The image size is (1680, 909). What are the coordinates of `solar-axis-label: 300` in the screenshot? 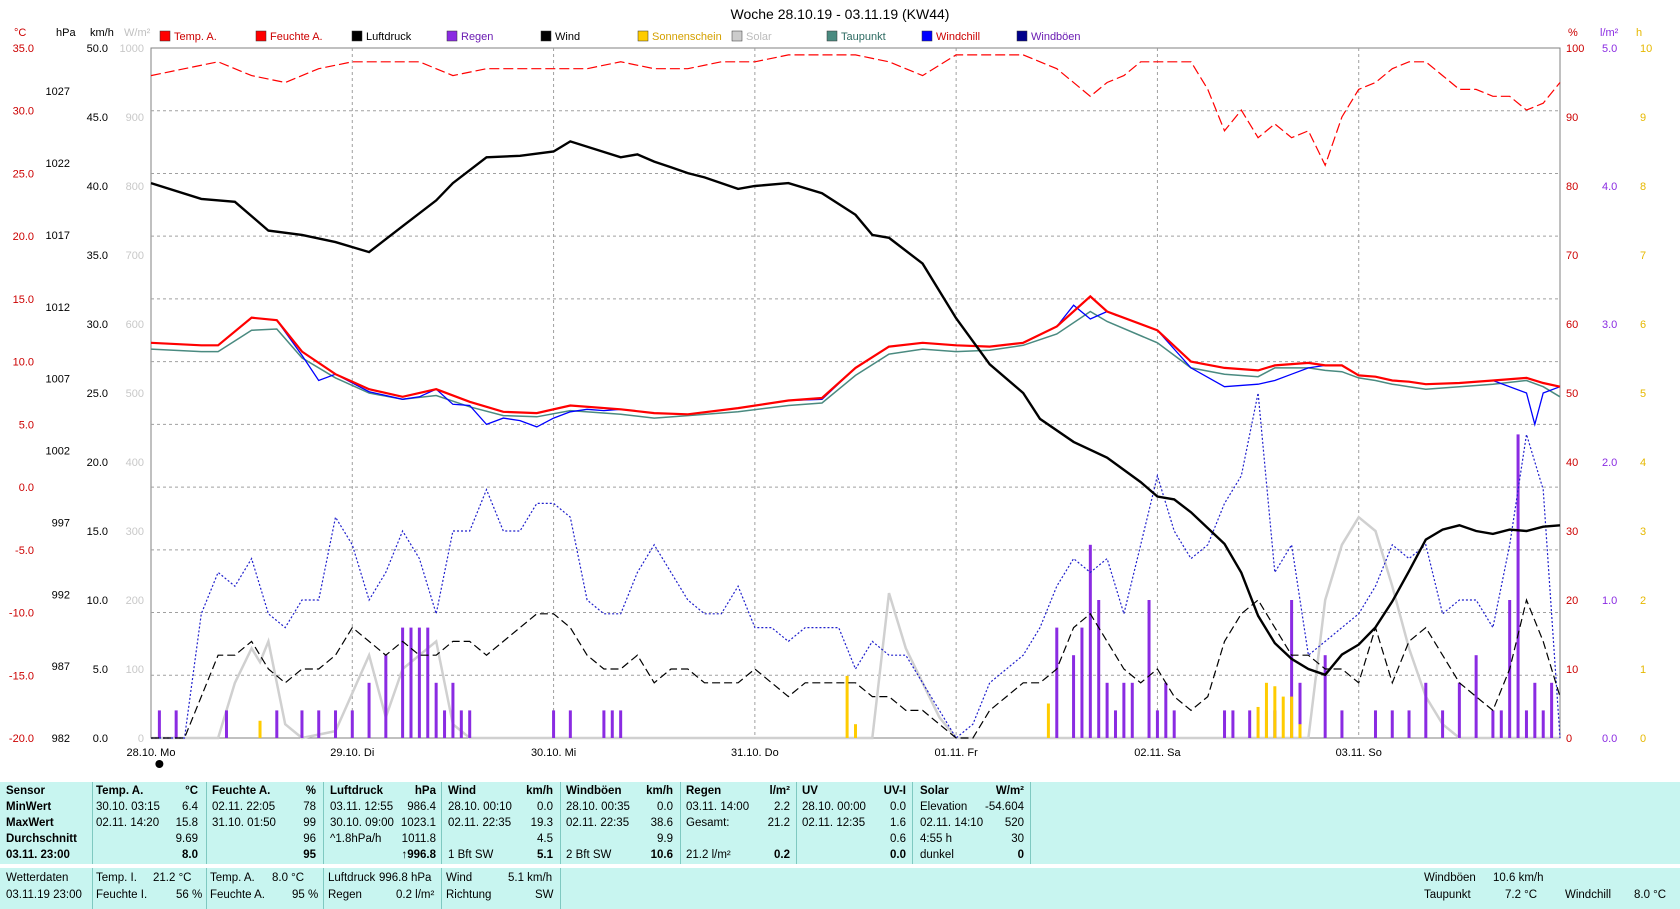 It's located at (135, 532).